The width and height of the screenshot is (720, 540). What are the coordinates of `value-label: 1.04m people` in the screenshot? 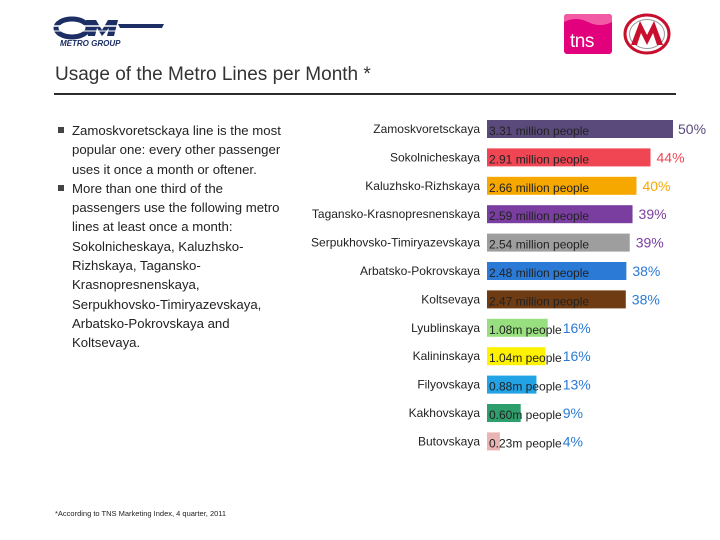 It's located at (525, 358).